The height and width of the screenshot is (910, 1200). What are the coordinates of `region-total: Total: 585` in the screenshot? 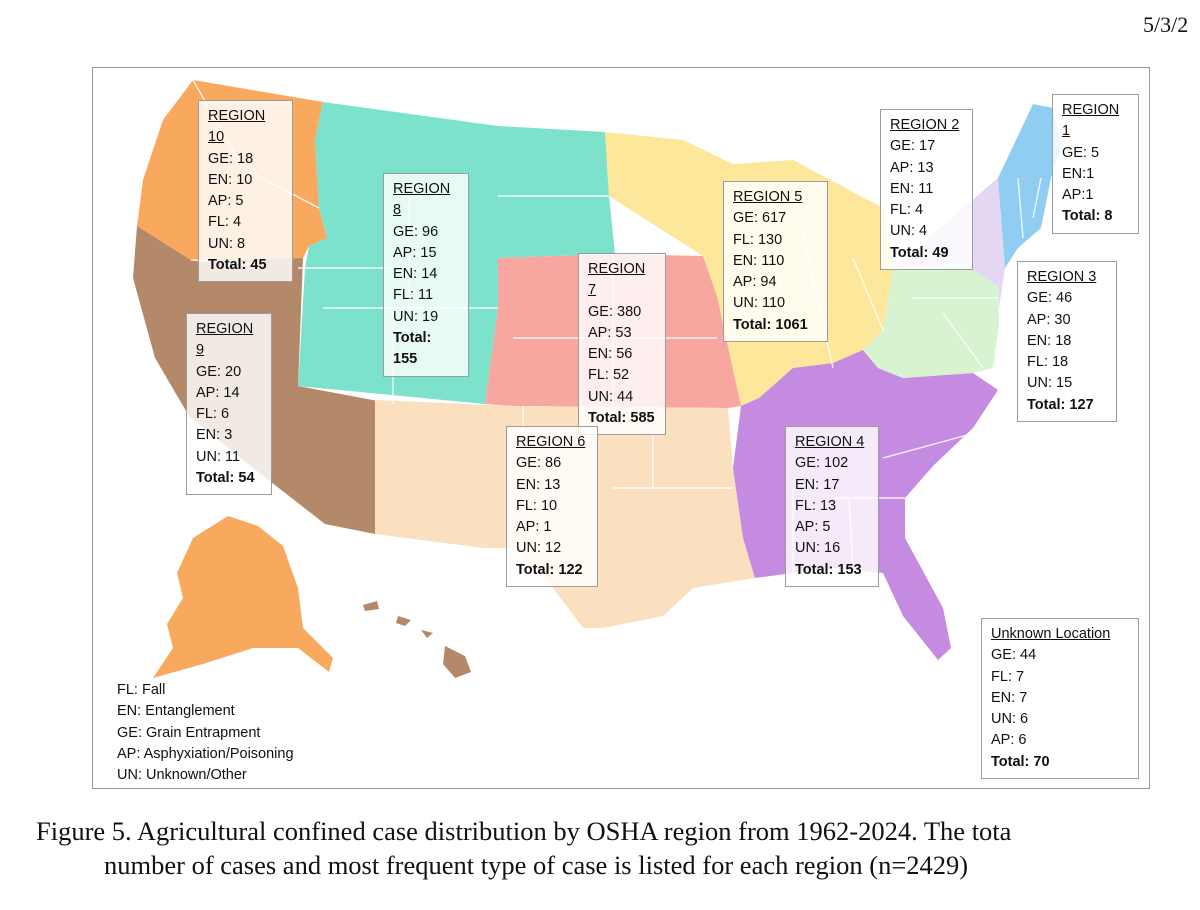 It's located at (621, 418).